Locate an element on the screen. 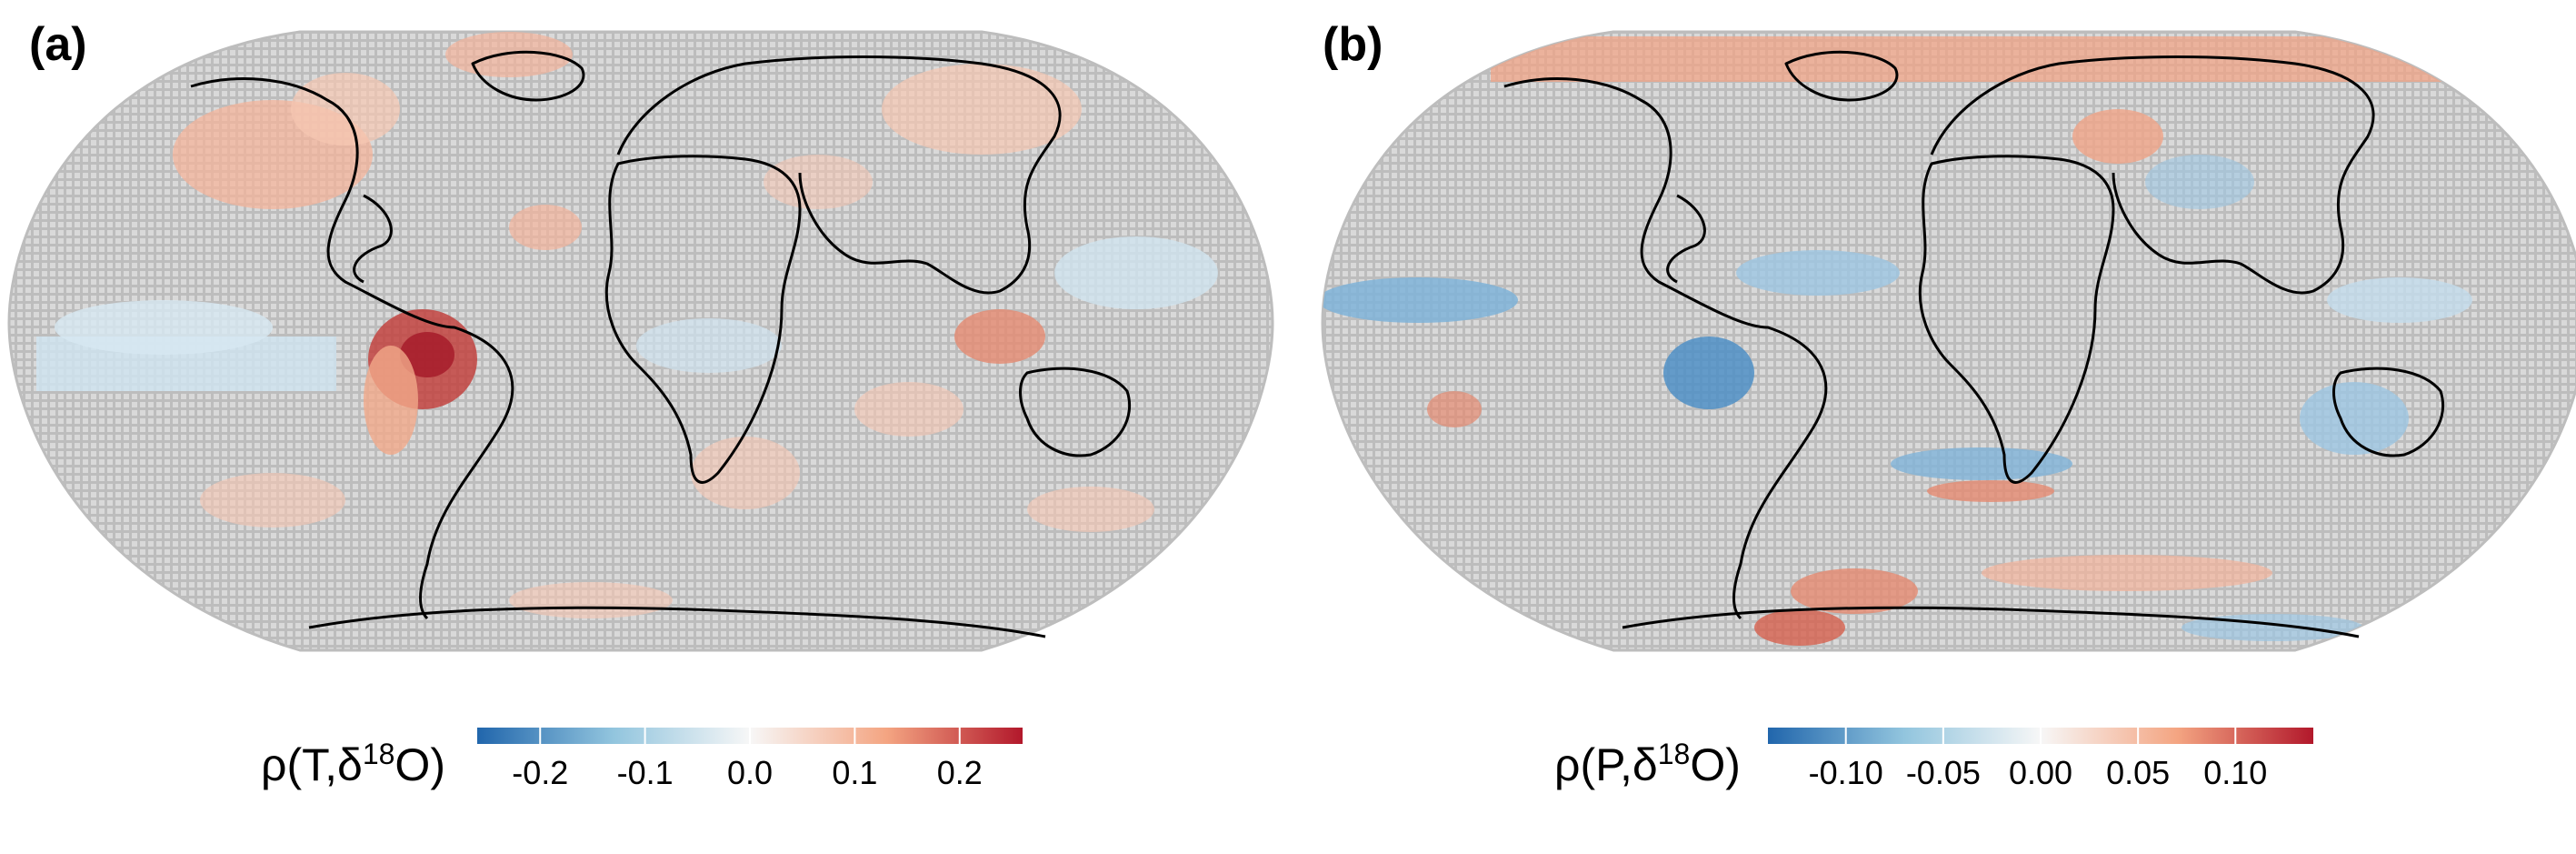 Image resolution: width=2576 pixels, height=854 pixels. colorbar-tick-label: 0.1 is located at coordinates (854, 772).